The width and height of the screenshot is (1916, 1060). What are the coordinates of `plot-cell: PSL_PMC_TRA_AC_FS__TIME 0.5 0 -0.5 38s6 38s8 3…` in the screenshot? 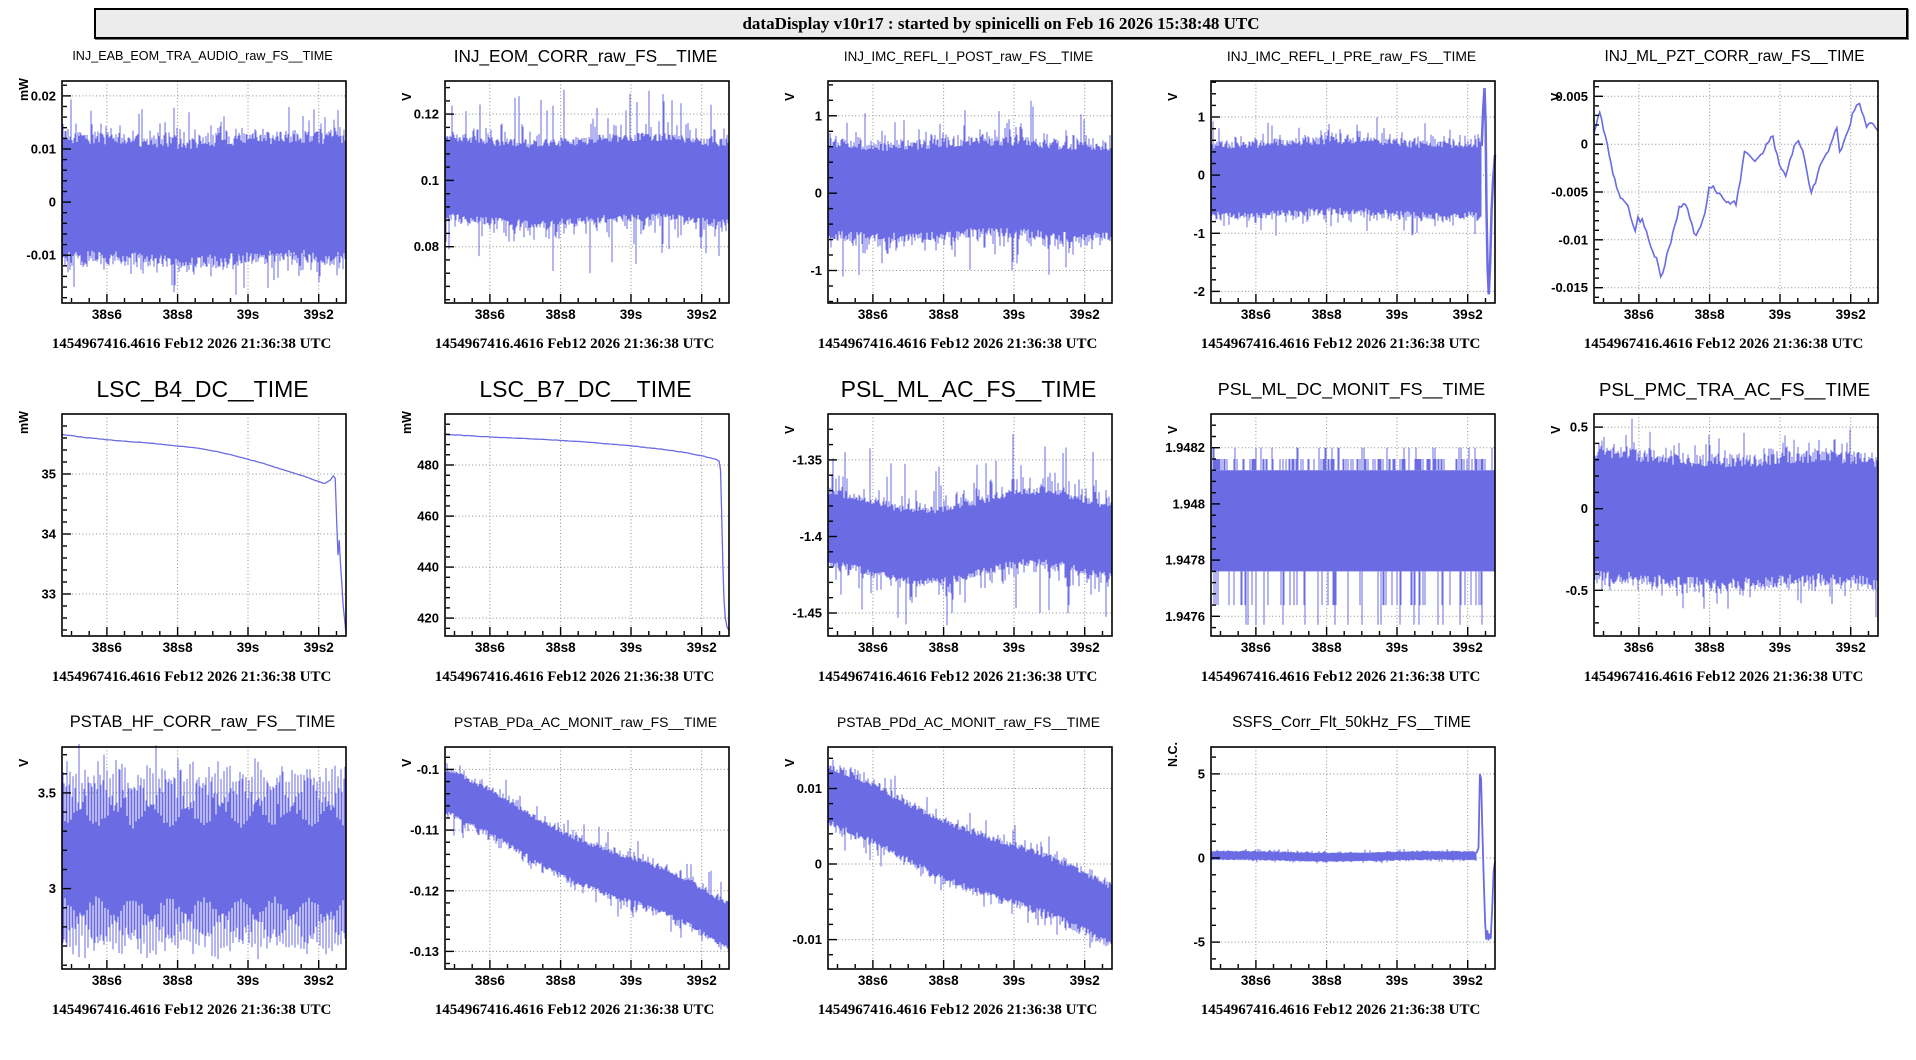 It's located at (1723, 542).